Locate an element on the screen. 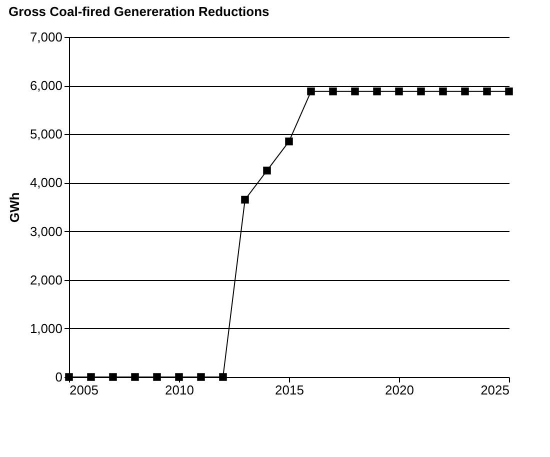  x-tick-label: 2010 is located at coordinates (179, 390).